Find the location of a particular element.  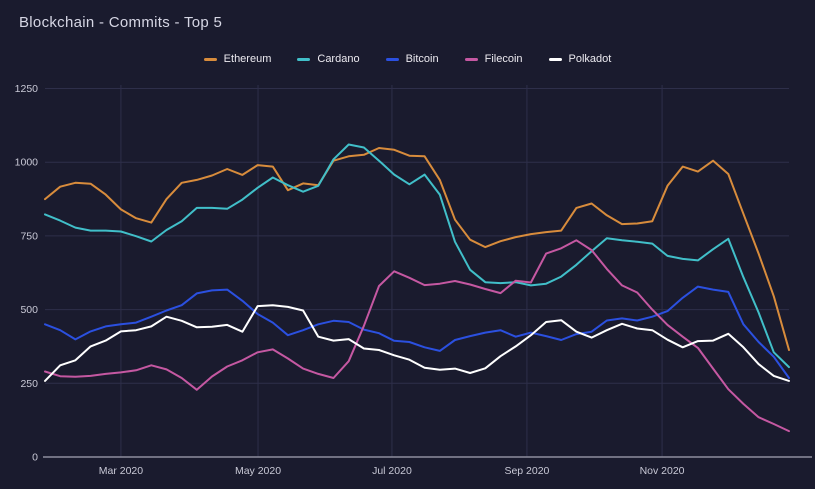

legend-item-cardano: Cardano is located at coordinates (328, 59).